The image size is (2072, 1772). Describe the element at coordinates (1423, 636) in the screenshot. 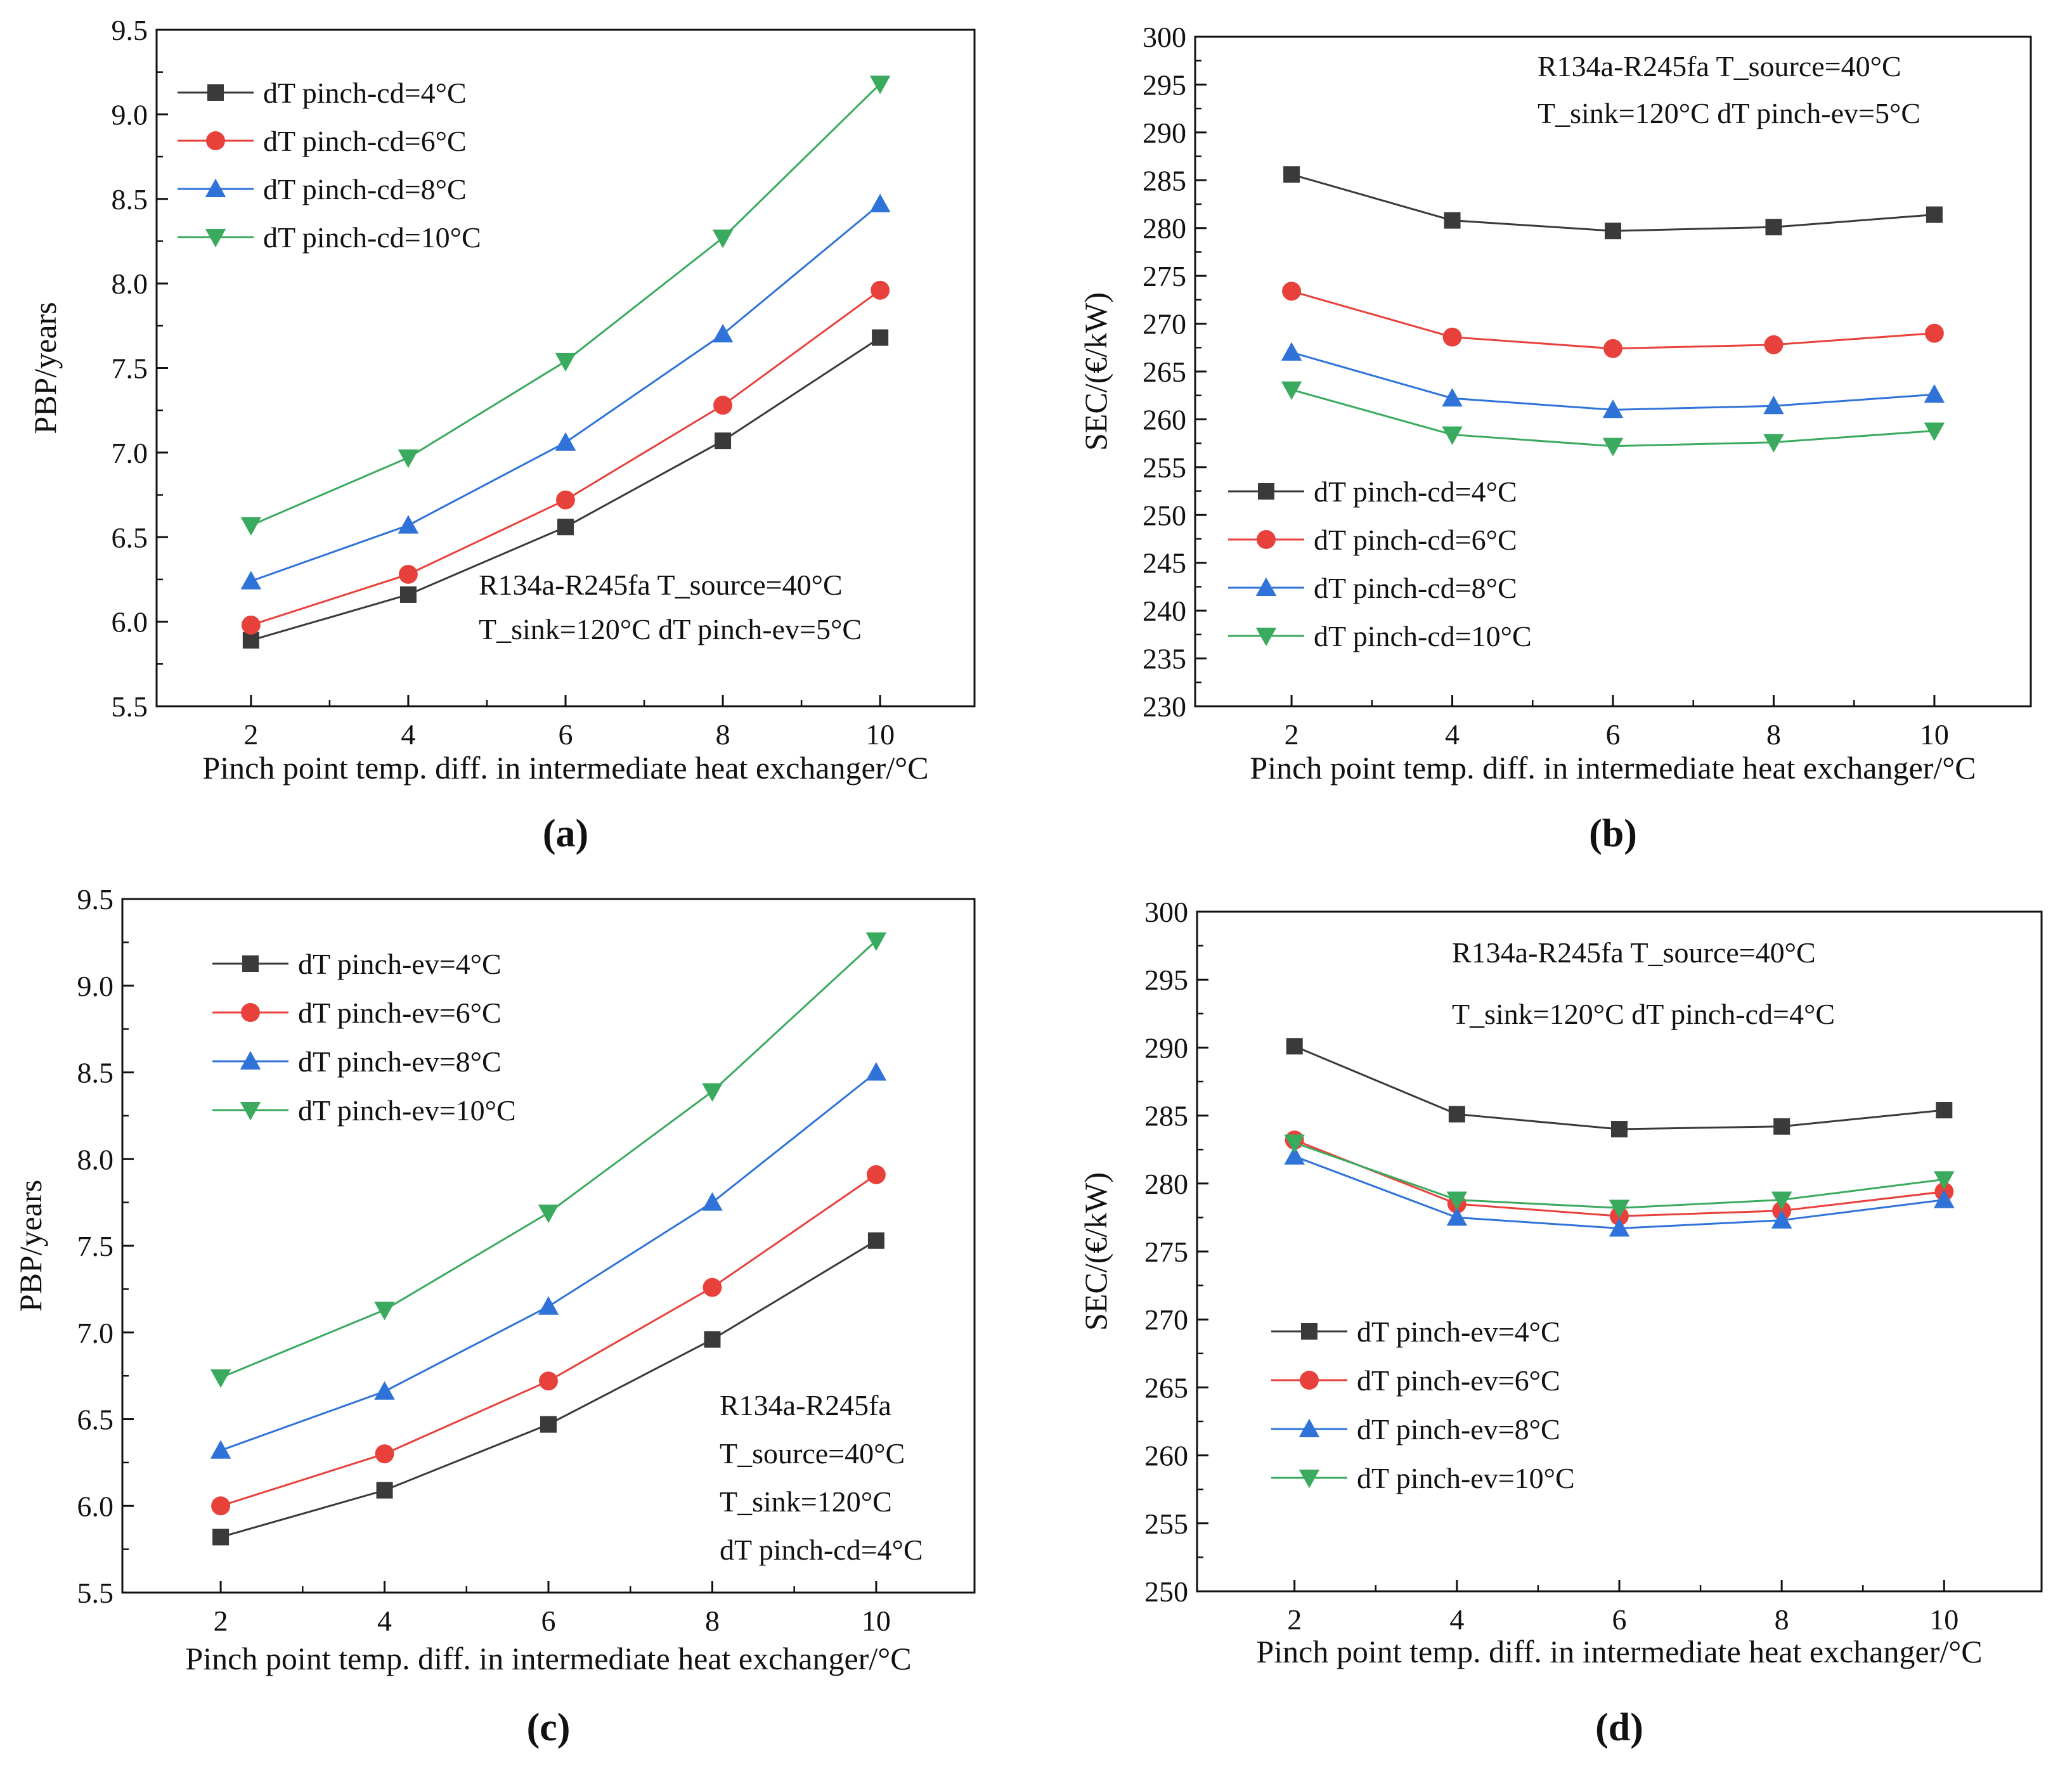

I see `legend-label: dT pinch-cd=10°C` at that location.